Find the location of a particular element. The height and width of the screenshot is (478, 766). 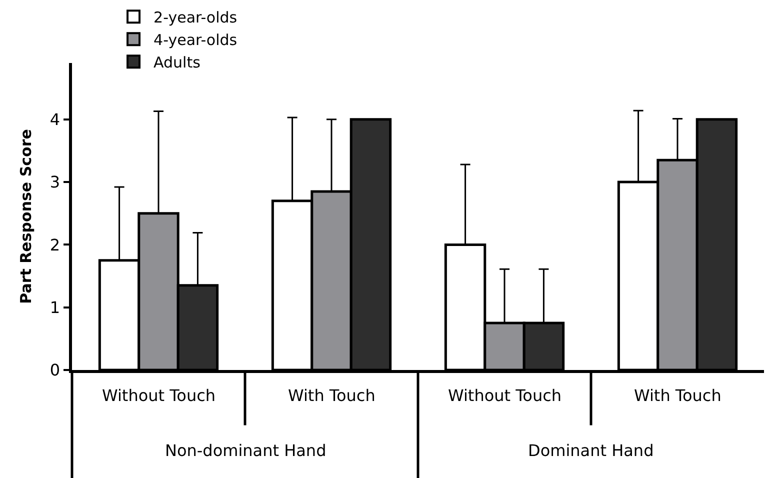

y-tick-label: 0 is located at coordinates (55, 370).